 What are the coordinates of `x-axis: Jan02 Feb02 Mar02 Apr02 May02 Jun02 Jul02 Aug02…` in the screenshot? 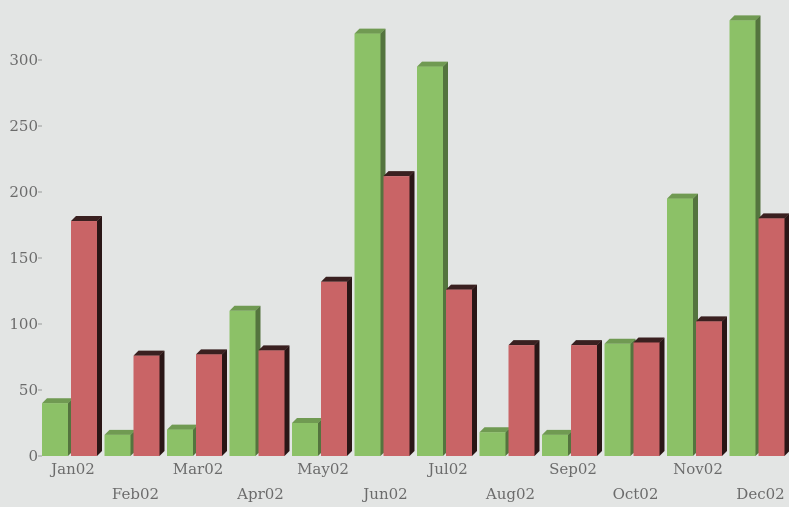 It's located at (417, 481).